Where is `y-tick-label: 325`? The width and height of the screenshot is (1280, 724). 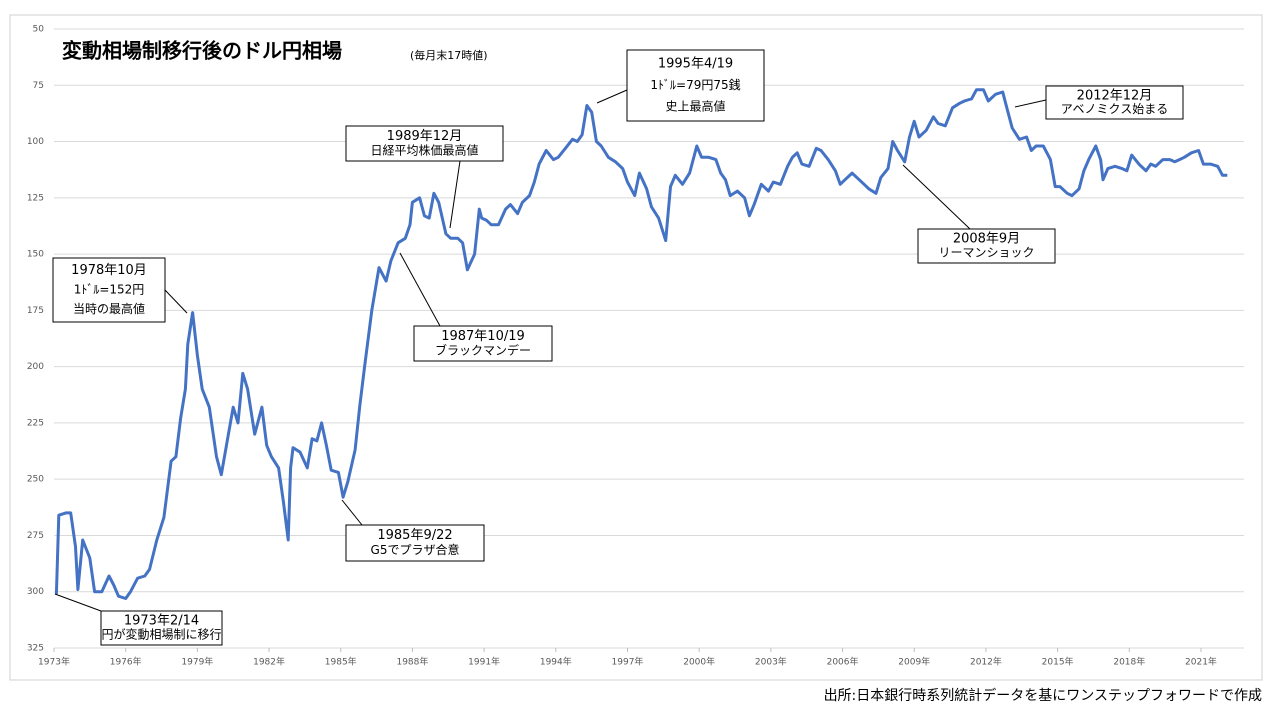 y-tick-label: 325 is located at coordinates (35, 649).